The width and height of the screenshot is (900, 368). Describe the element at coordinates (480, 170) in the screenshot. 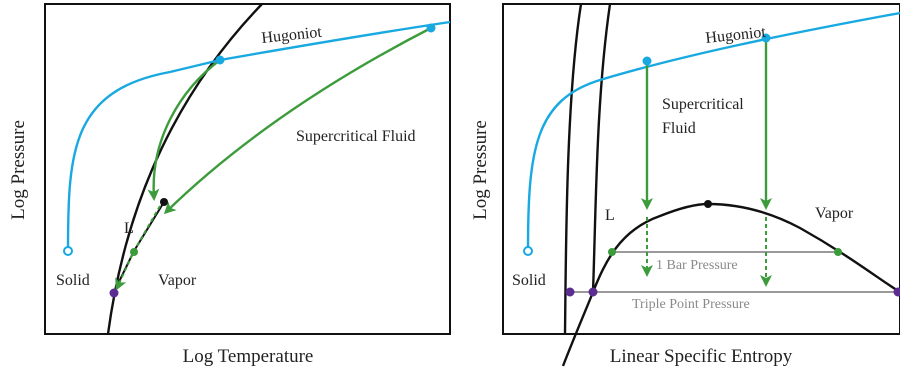

I see `right-y-axis-title: Log Pressure` at that location.